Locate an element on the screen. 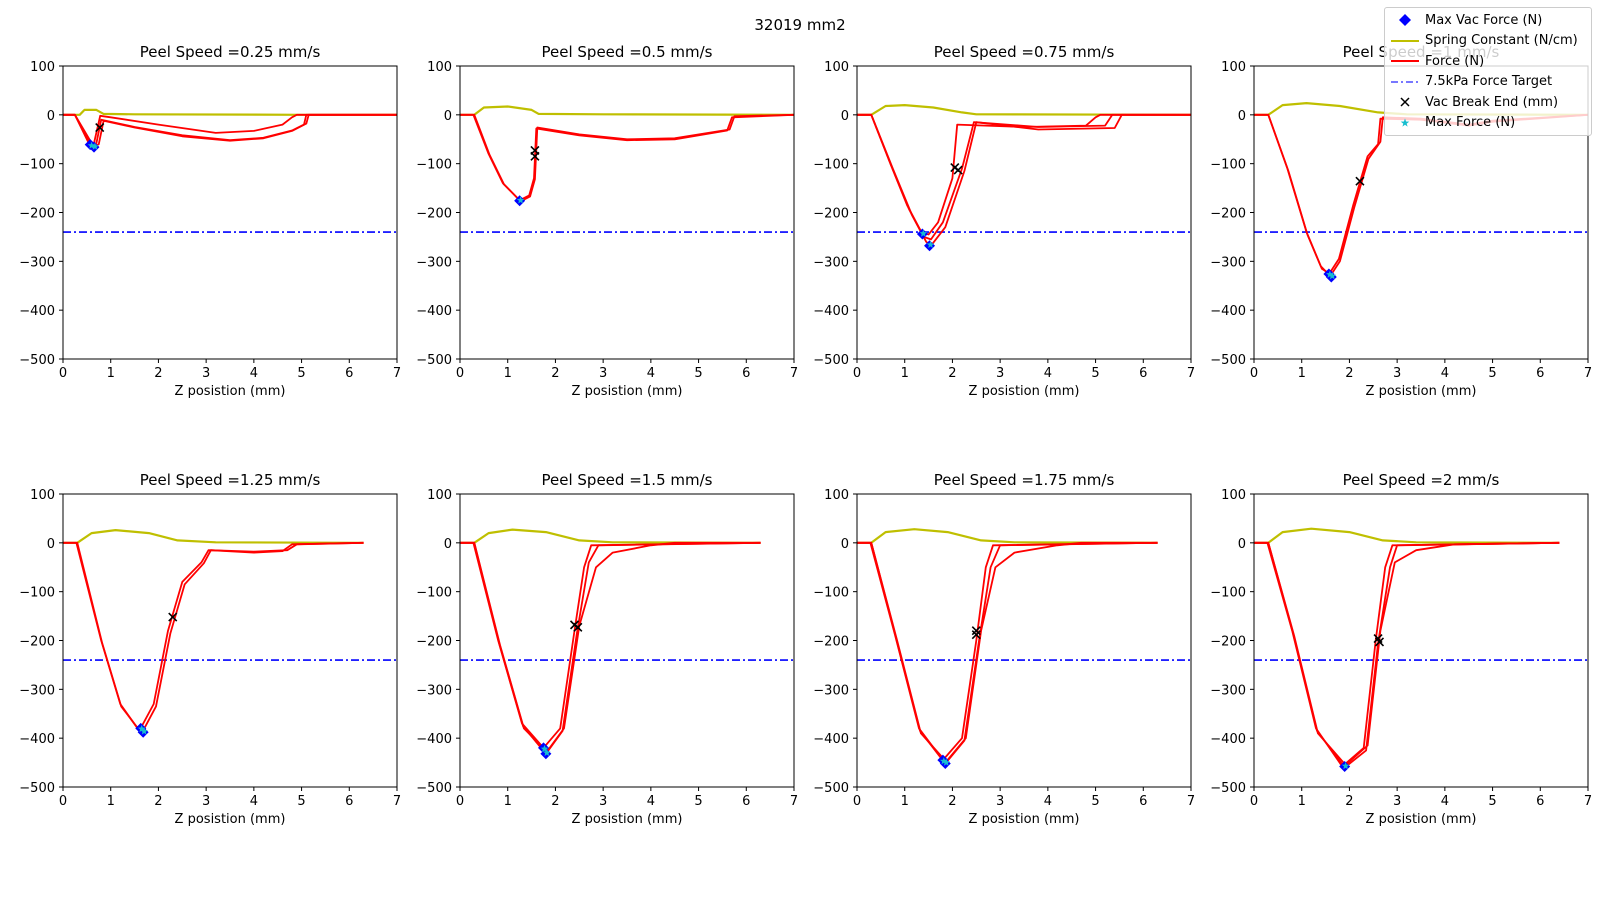 The width and height of the screenshot is (1600, 900). subplot-title: Peel Speed =0.25 mm/s is located at coordinates (230, 52).